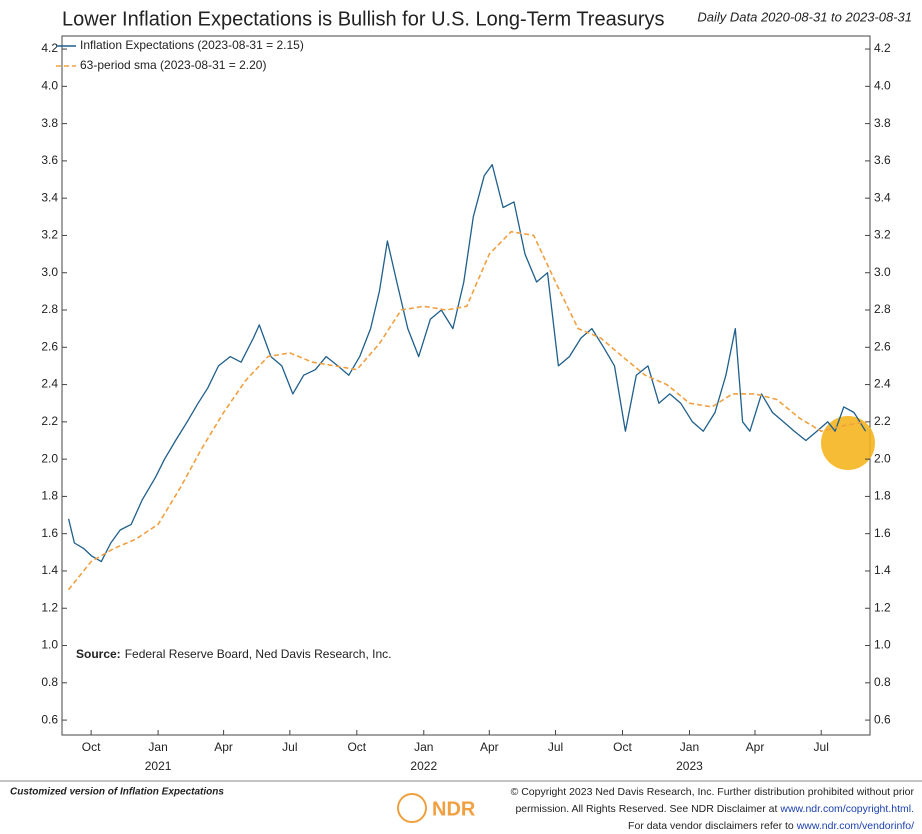 The image size is (922, 834). I want to click on footer-link: www.ndr.com/vendorinfo/, so click(855, 826).